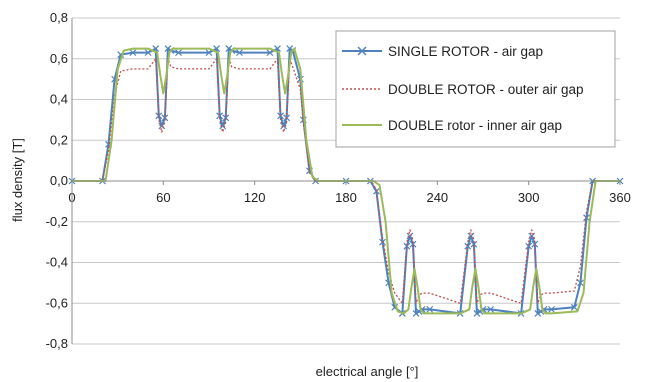 This screenshot has height=382, width=650. I want to click on legend-marker-single-rotor, so click(362, 51).